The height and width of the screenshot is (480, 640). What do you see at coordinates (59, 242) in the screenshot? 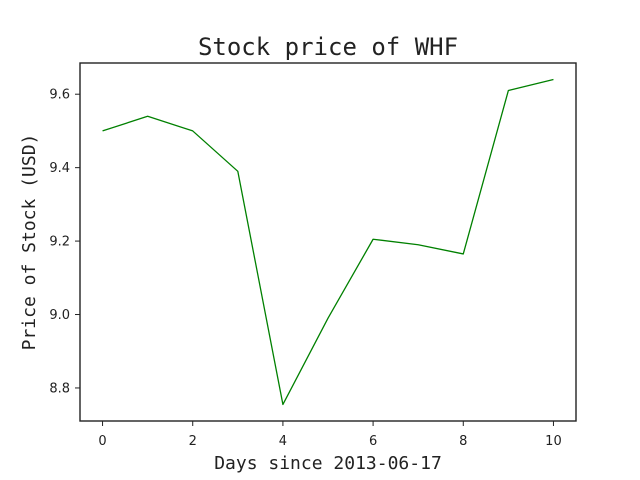
I see `y-tick-label: 9.2` at bounding box center [59, 242].